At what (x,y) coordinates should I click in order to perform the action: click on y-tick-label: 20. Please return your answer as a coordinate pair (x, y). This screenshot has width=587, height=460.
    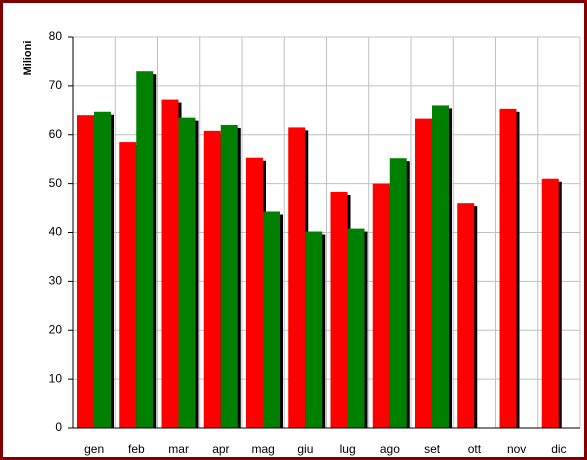
    Looking at the image, I should click on (56, 329).